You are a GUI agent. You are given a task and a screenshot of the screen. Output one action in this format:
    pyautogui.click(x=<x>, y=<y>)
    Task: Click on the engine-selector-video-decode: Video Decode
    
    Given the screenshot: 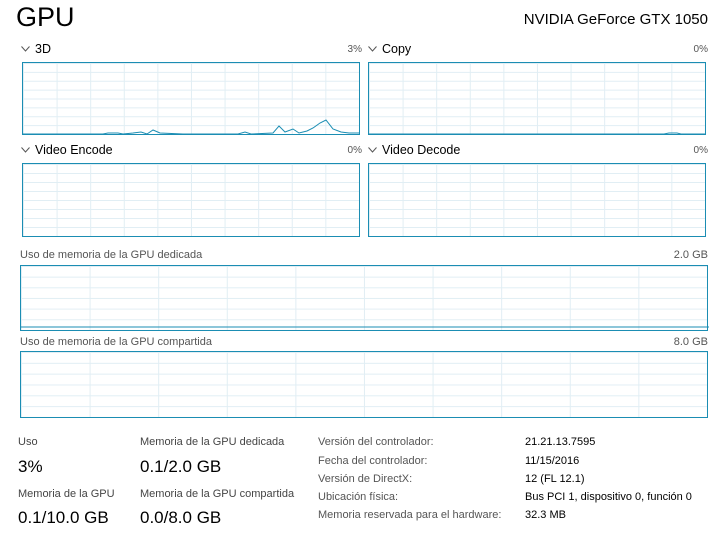 What is the action you would take?
    pyautogui.click(x=414, y=150)
    